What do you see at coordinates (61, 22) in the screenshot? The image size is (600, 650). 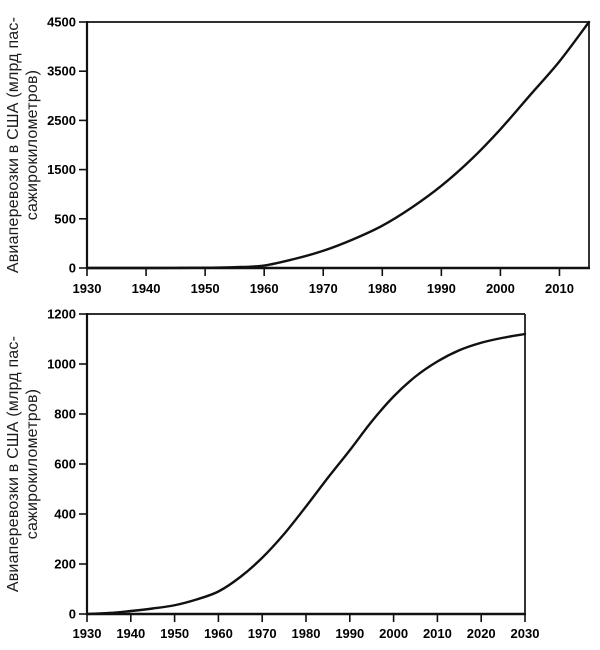 I see `y-tick-label: 4500` at bounding box center [61, 22].